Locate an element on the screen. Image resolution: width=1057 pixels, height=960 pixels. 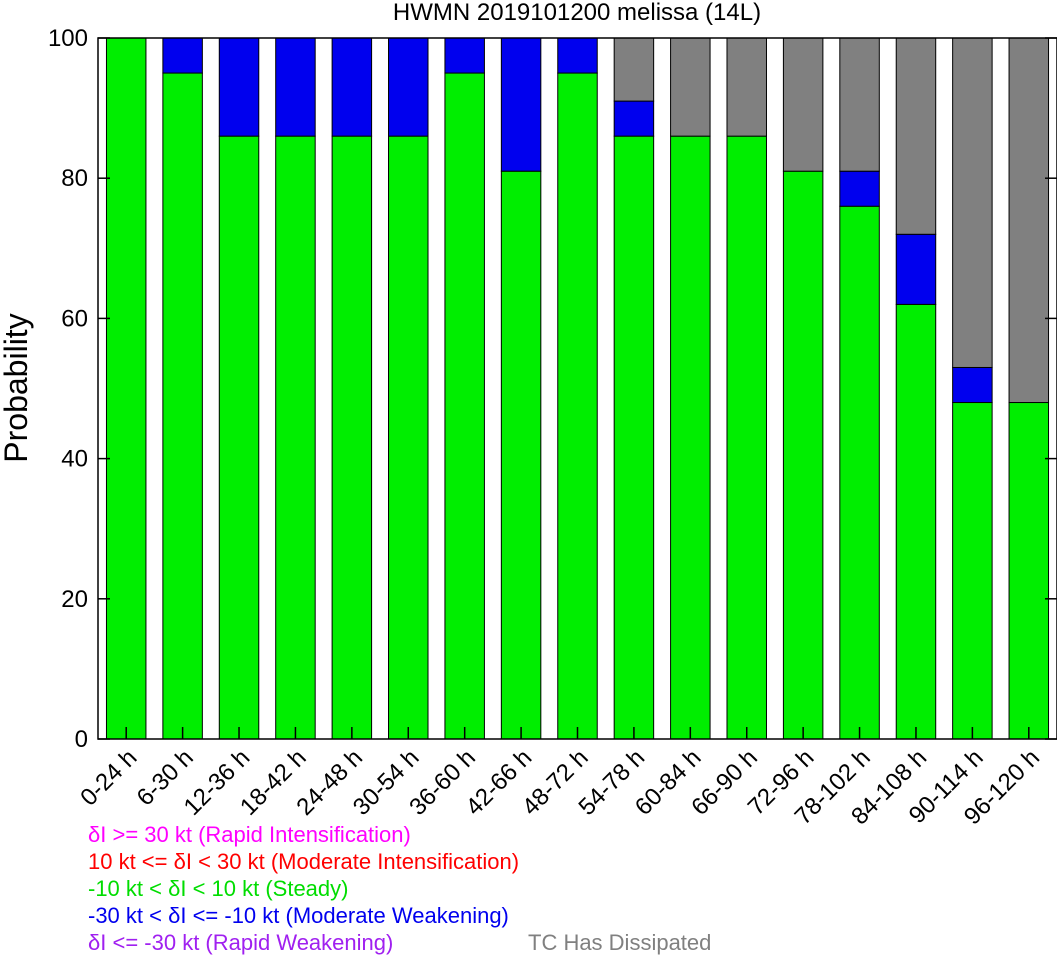
y-tick-label: 0 is located at coordinates (81, 739).